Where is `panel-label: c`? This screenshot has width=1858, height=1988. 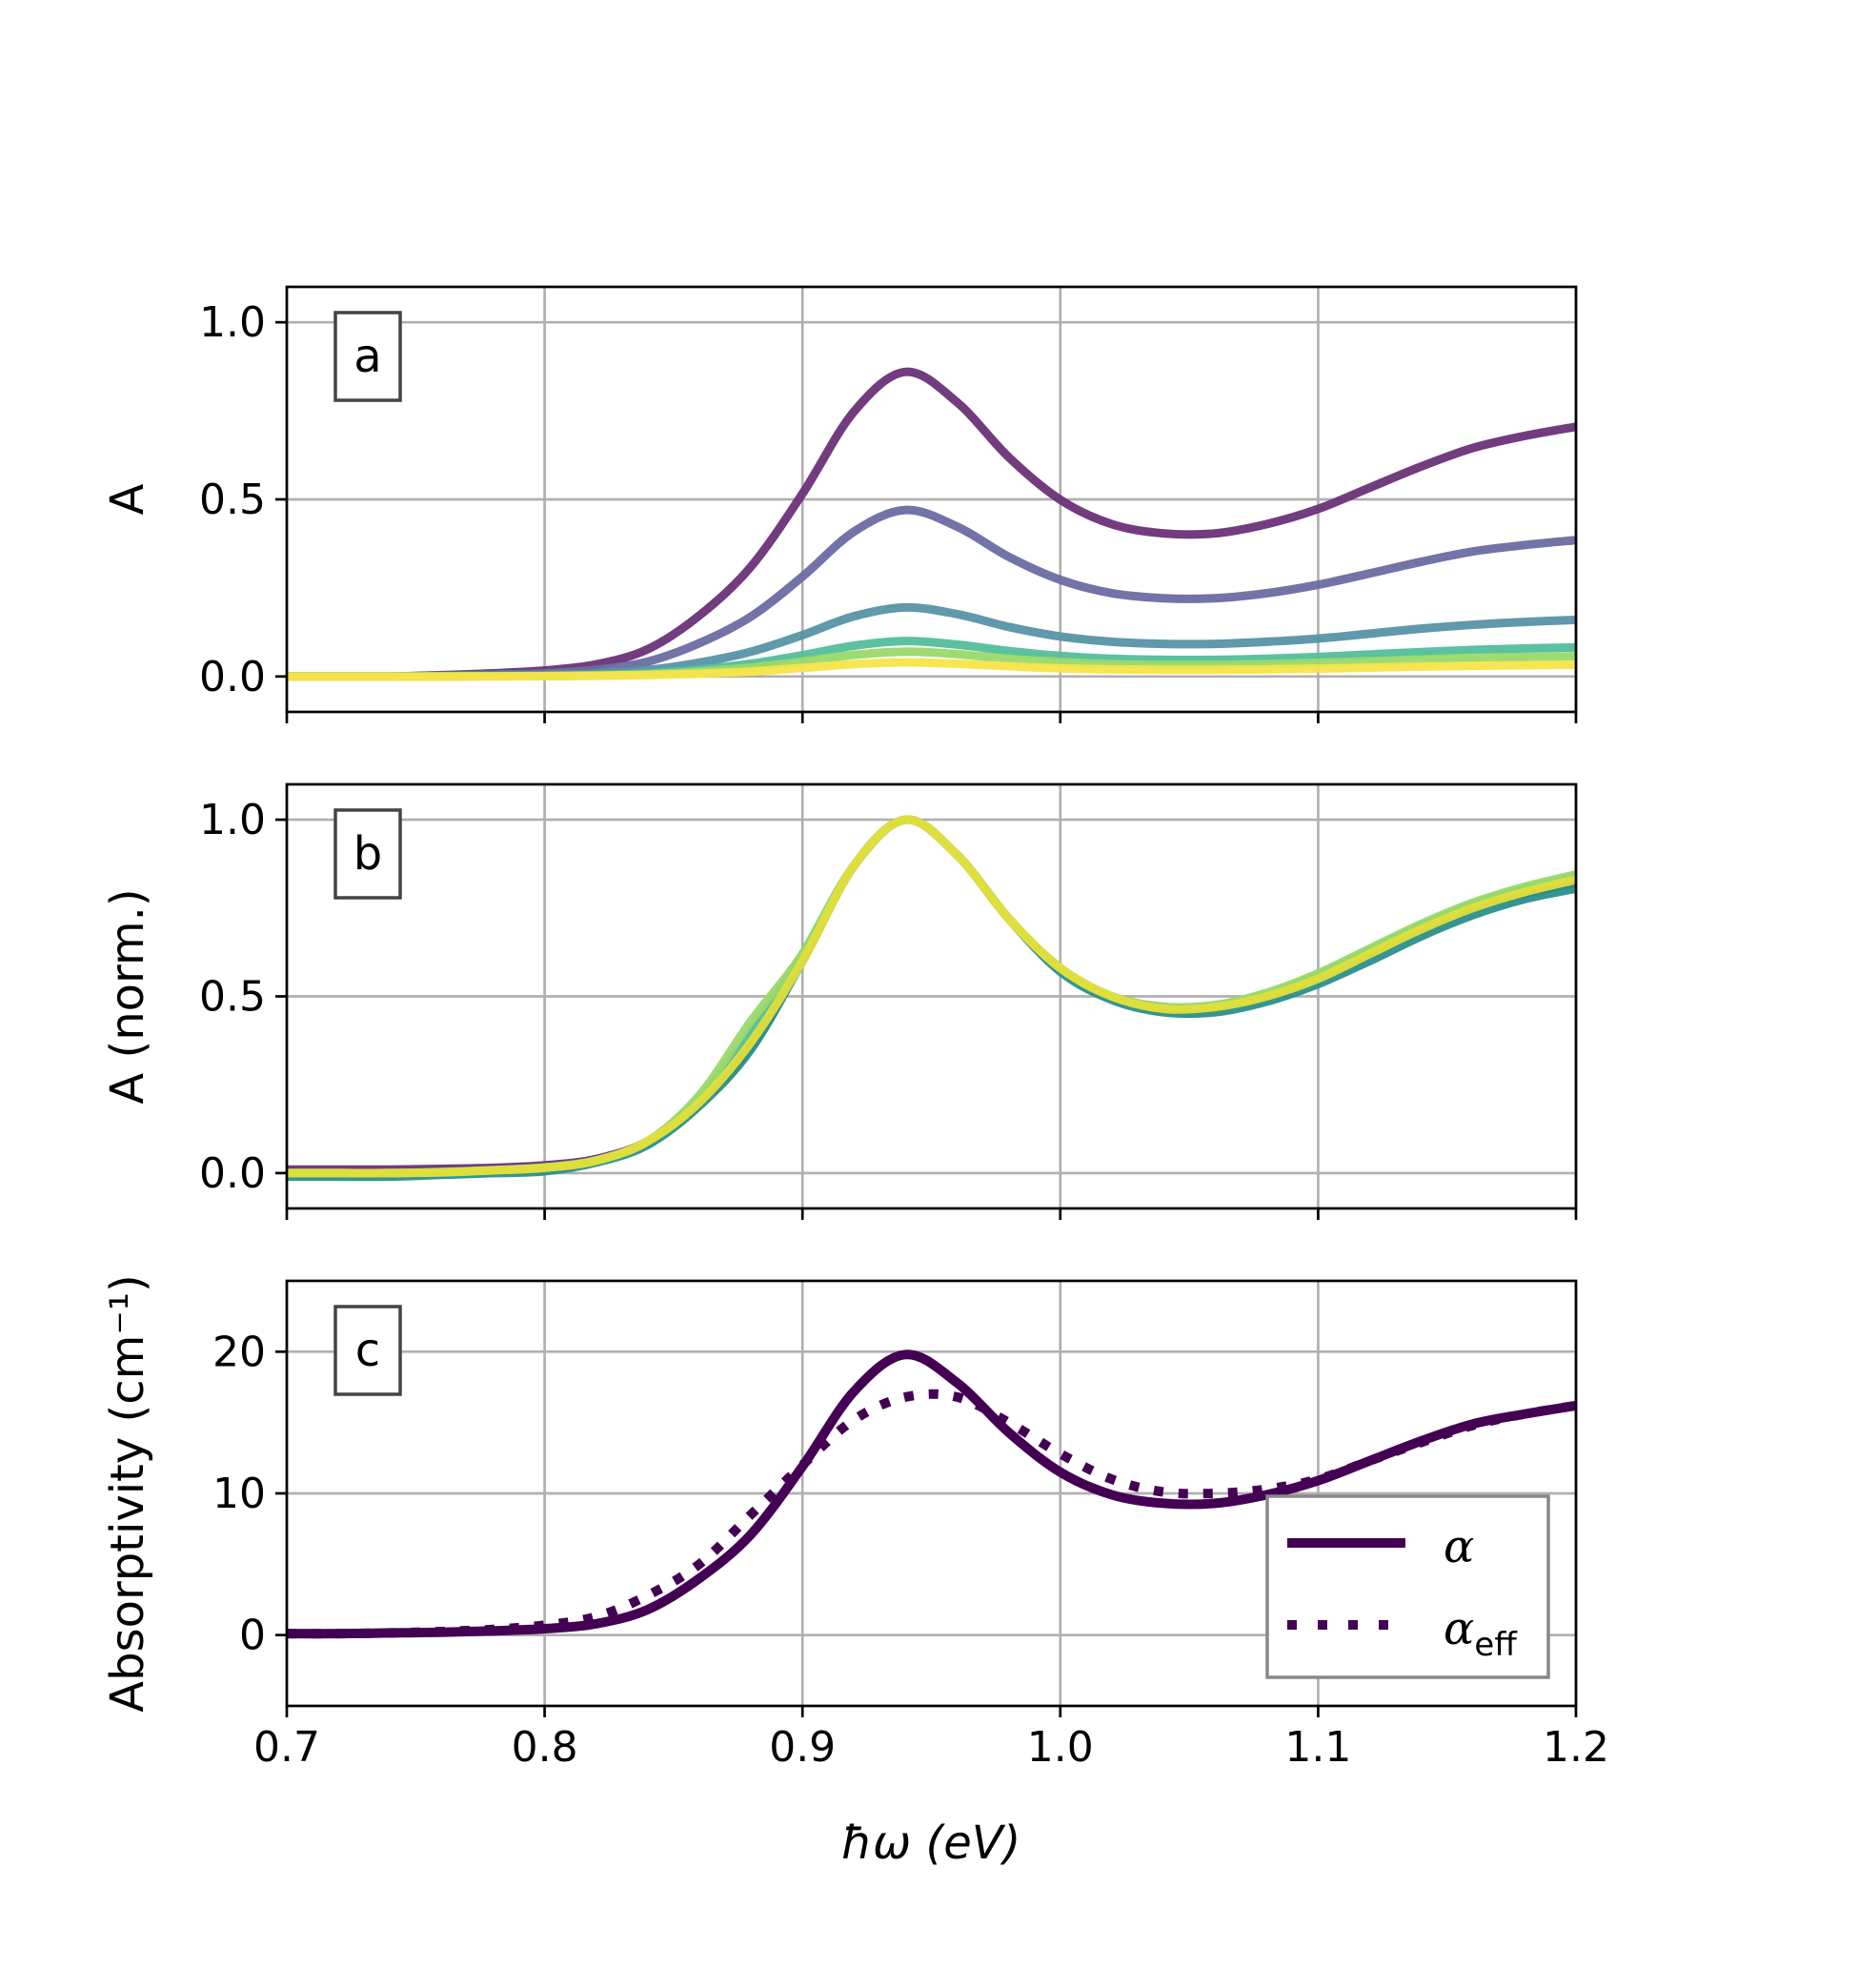
panel-label: c is located at coordinates (368, 1350).